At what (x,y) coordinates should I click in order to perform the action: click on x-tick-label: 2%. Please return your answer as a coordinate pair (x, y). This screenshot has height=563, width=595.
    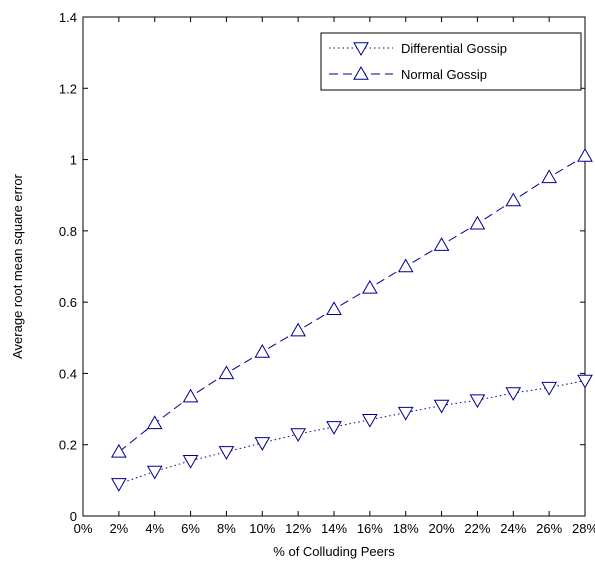
    Looking at the image, I should click on (118, 528).